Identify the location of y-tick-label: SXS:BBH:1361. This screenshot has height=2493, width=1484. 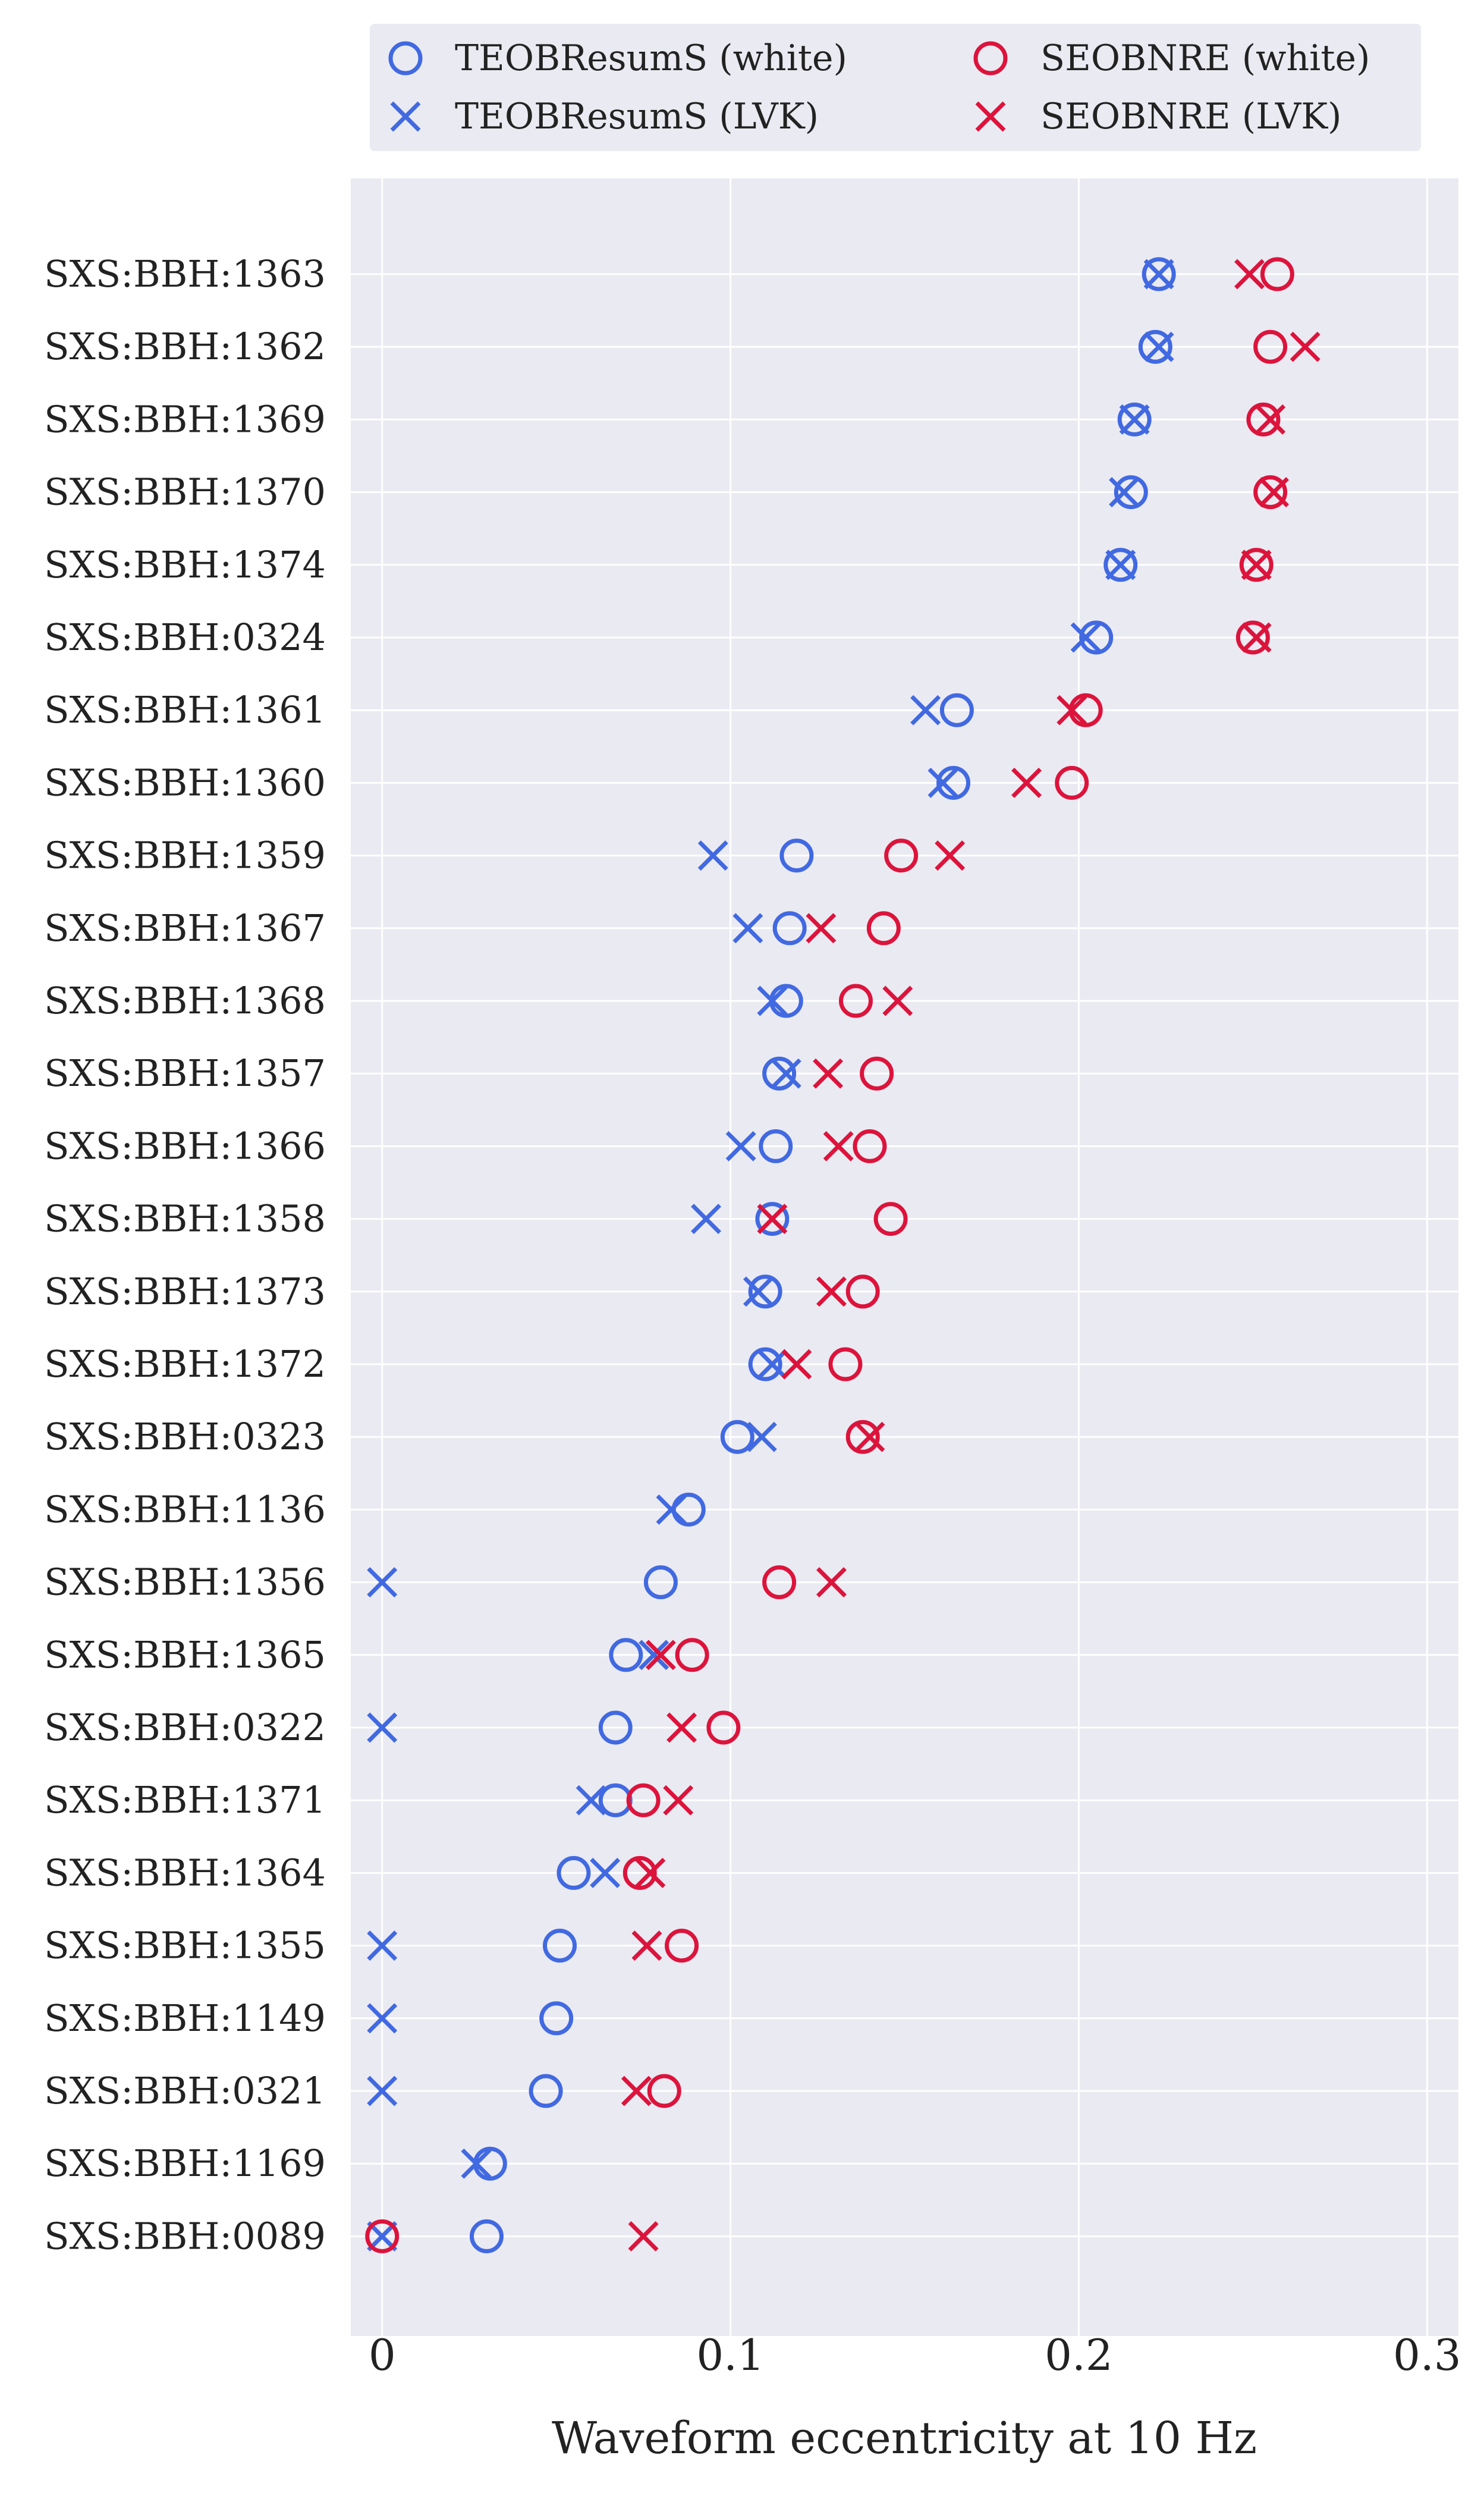
(185, 709).